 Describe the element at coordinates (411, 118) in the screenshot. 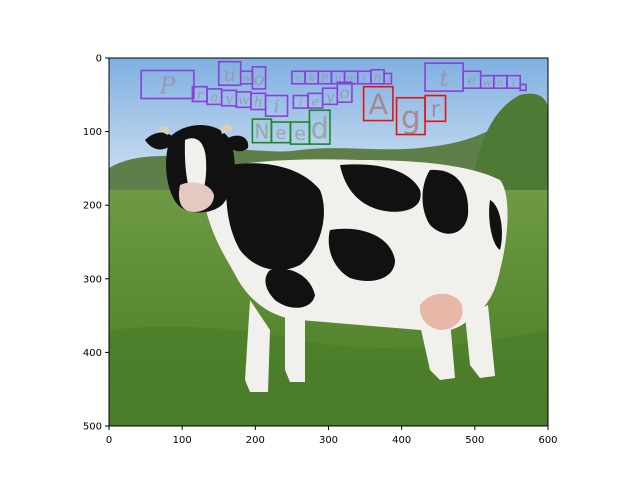

I see `overlay-glyph: g` at that location.